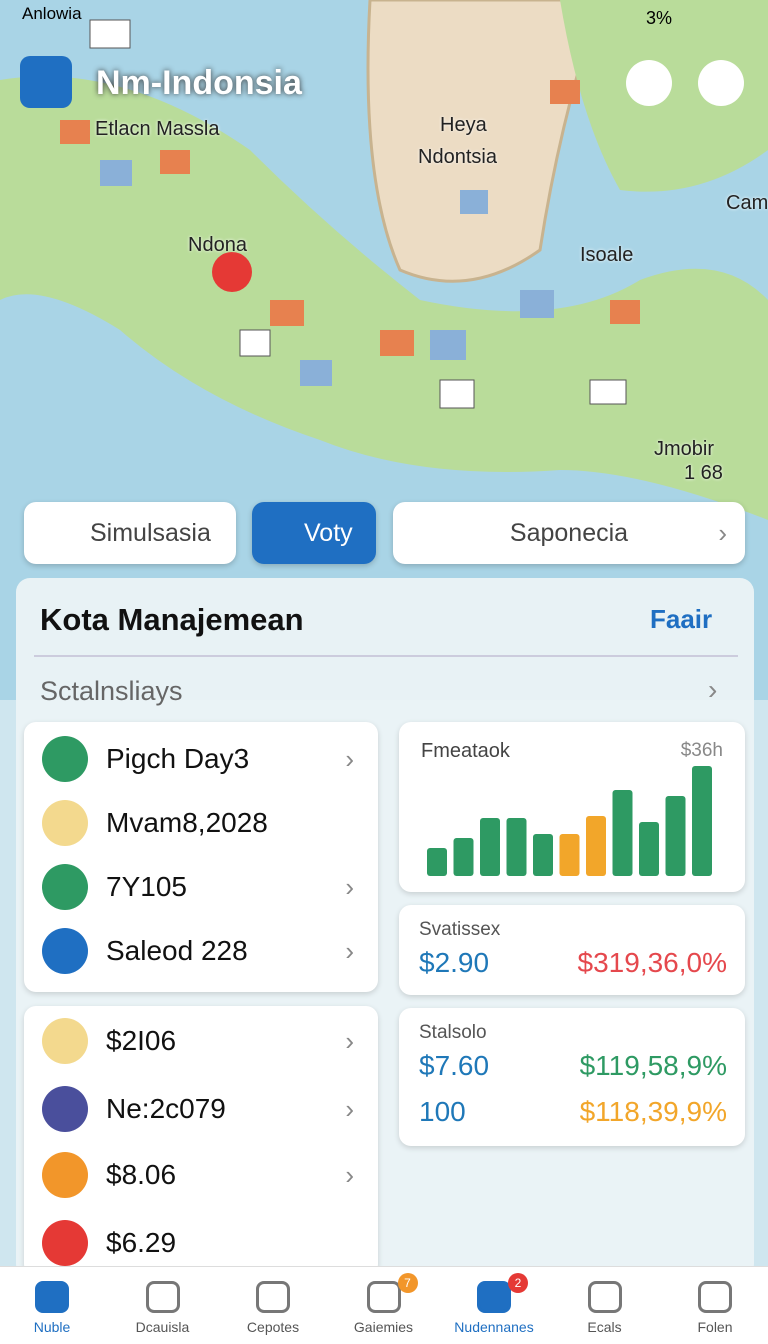 The height and width of the screenshot is (1344, 768). I want to click on tab-label: Saponecia, so click(569, 532).